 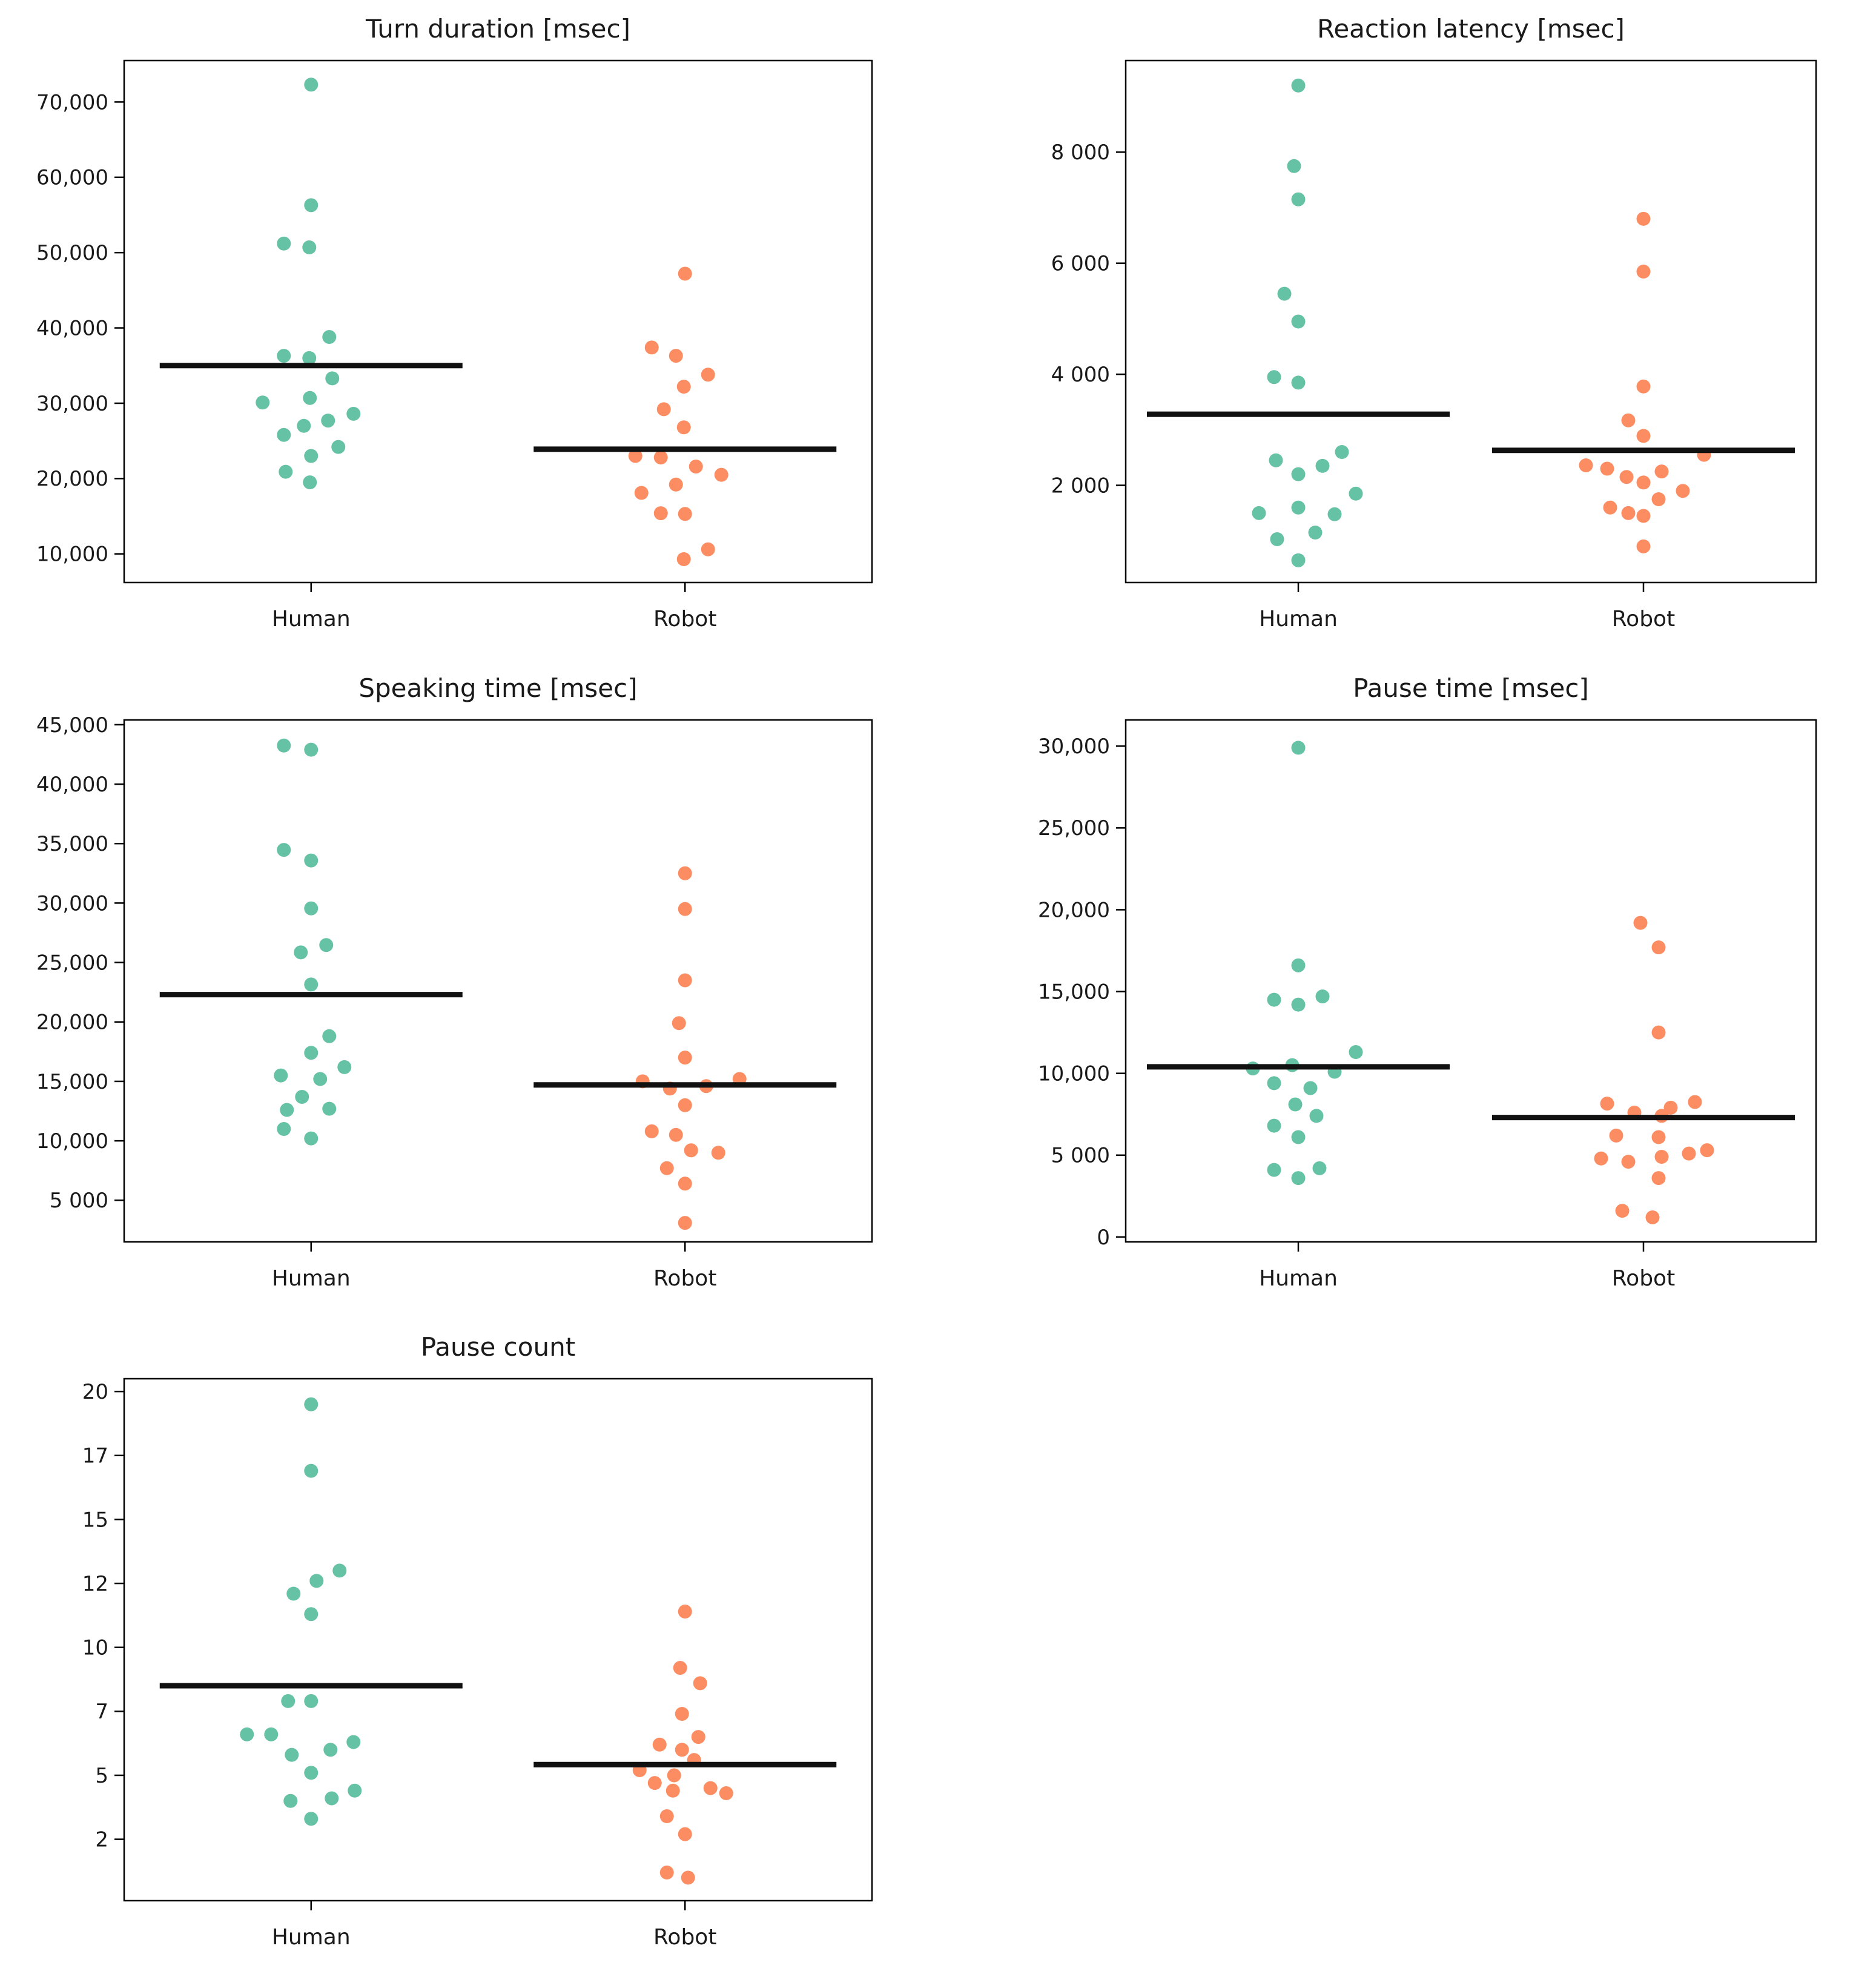 I want to click on y-tick-label: 2, so click(x=101, y=1840).